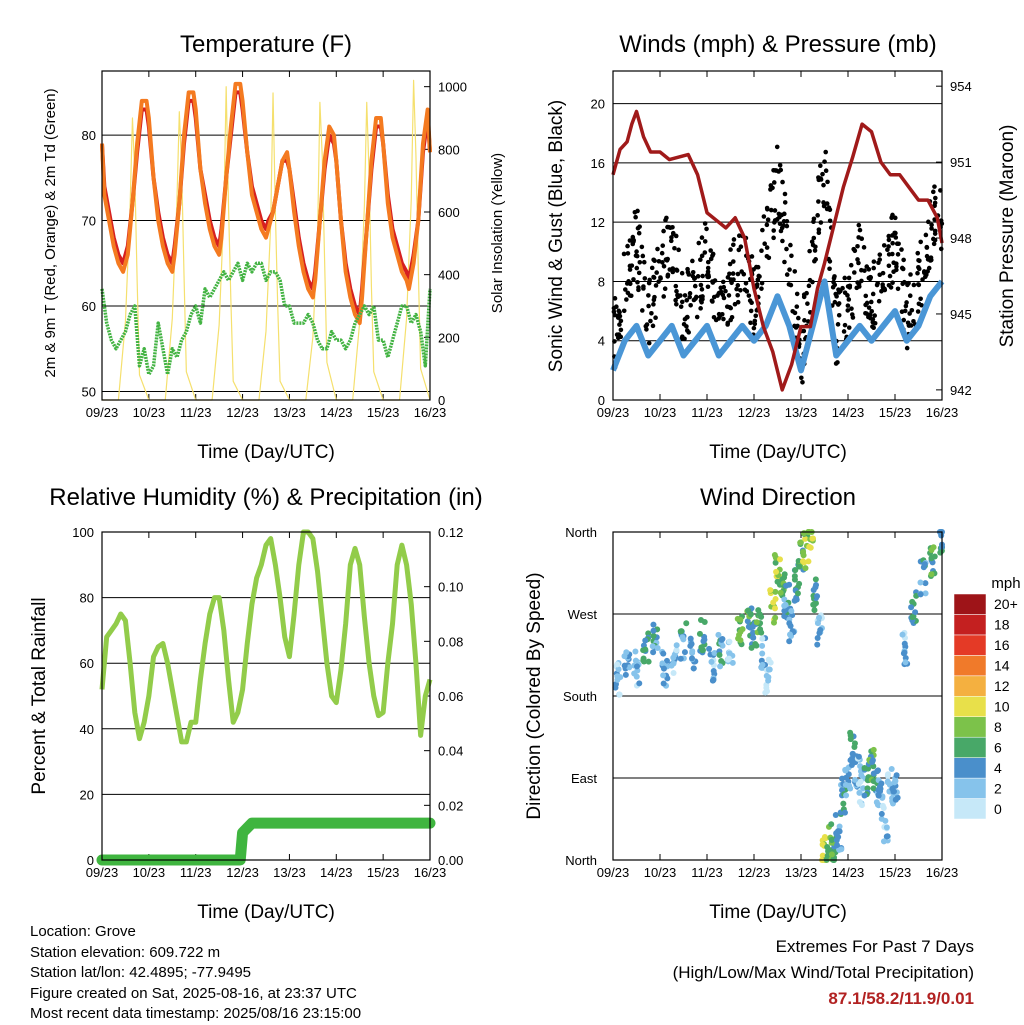  I want to click on x-tick-label: 12/23, so click(242, 872).